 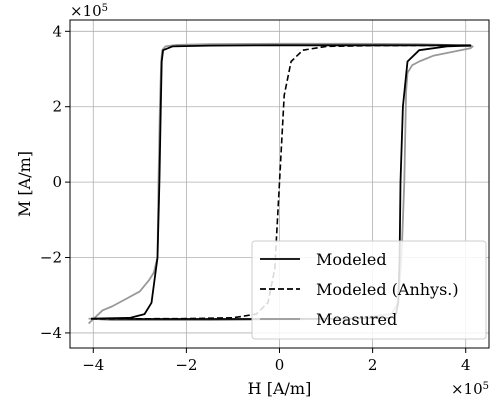 What do you see at coordinates (387, 289) in the screenshot?
I see `legend-label-modeled-anhys: Modeled (Anhys.)` at bounding box center [387, 289].